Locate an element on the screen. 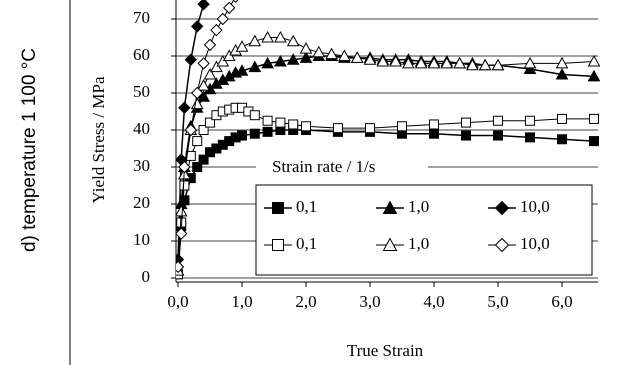 The height and width of the screenshot is (365, 628). legend-title-bg is located at coordinates (342, 167).